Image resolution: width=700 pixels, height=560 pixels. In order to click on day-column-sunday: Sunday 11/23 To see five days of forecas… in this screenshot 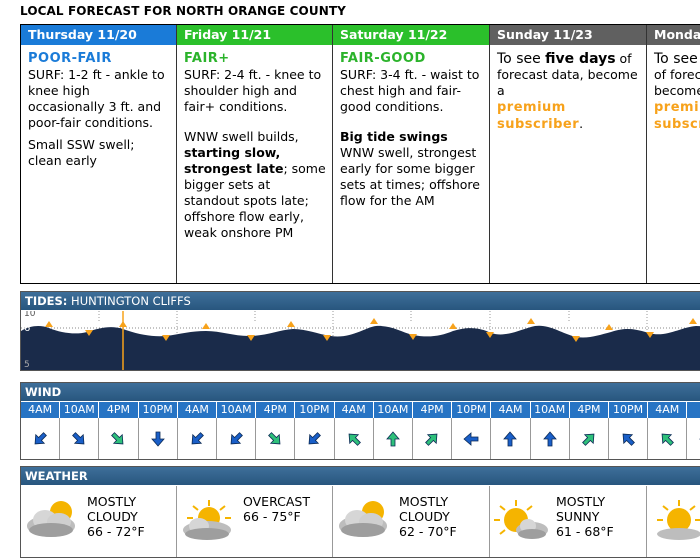, I will do `click(568, 154)`.